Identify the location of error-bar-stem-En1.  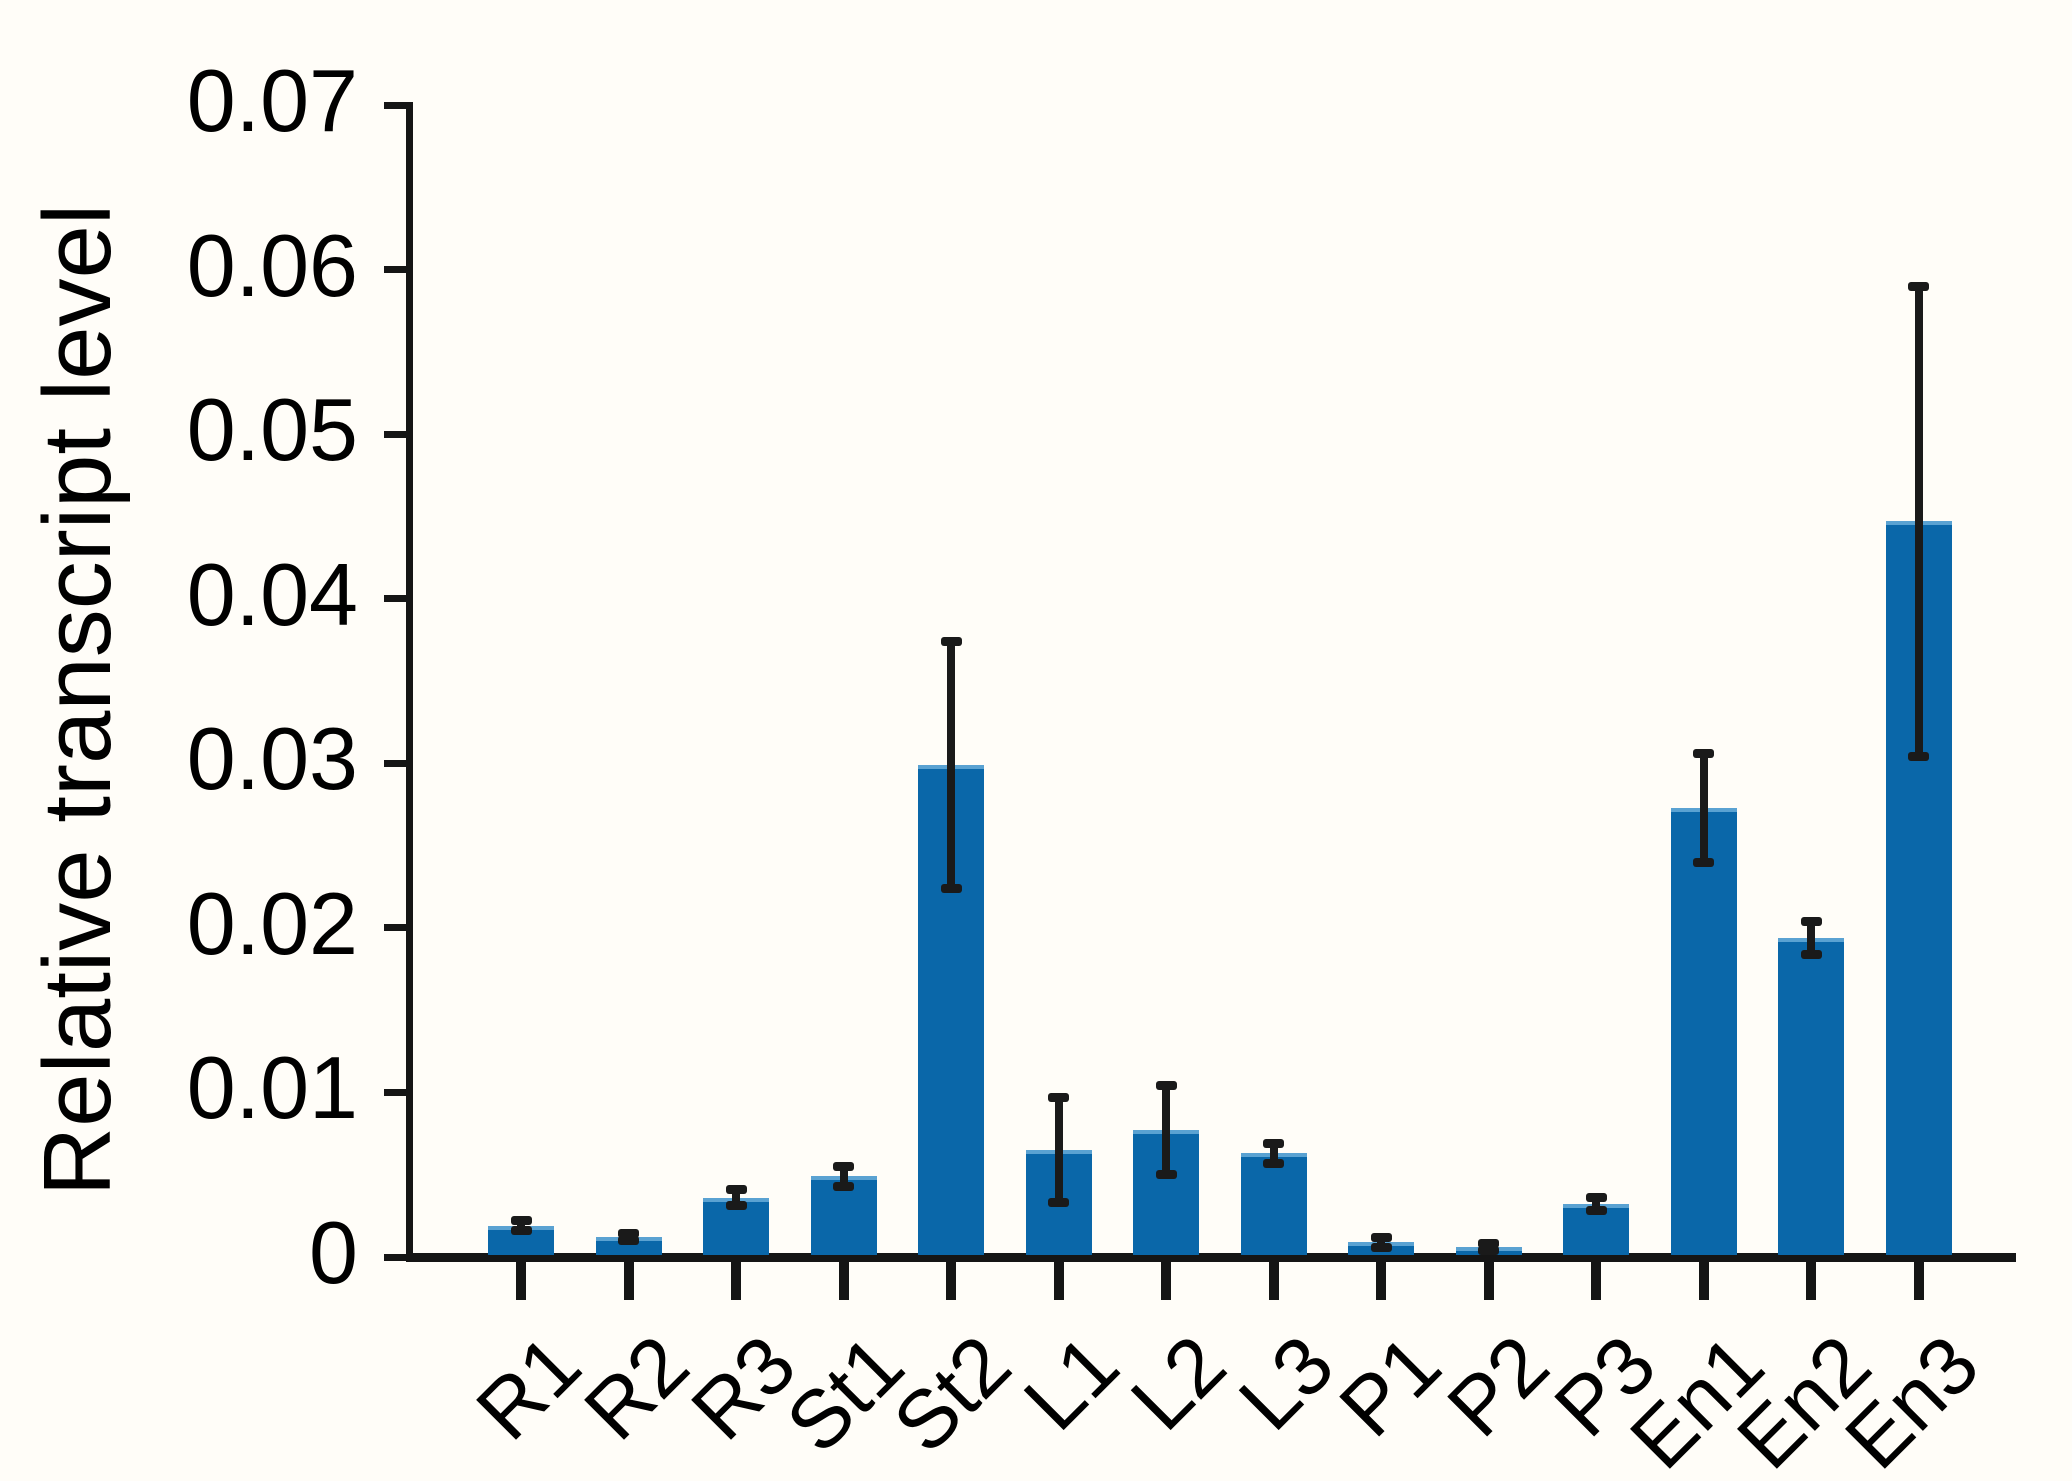
(1703, 808).